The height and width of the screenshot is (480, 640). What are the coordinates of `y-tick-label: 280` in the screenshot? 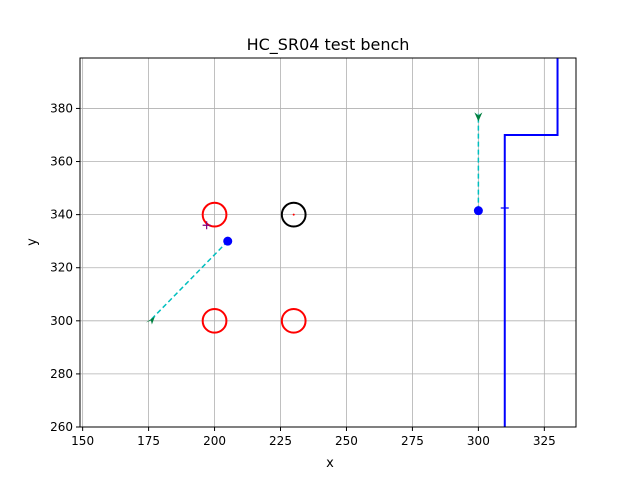 It's located at (61, 374).